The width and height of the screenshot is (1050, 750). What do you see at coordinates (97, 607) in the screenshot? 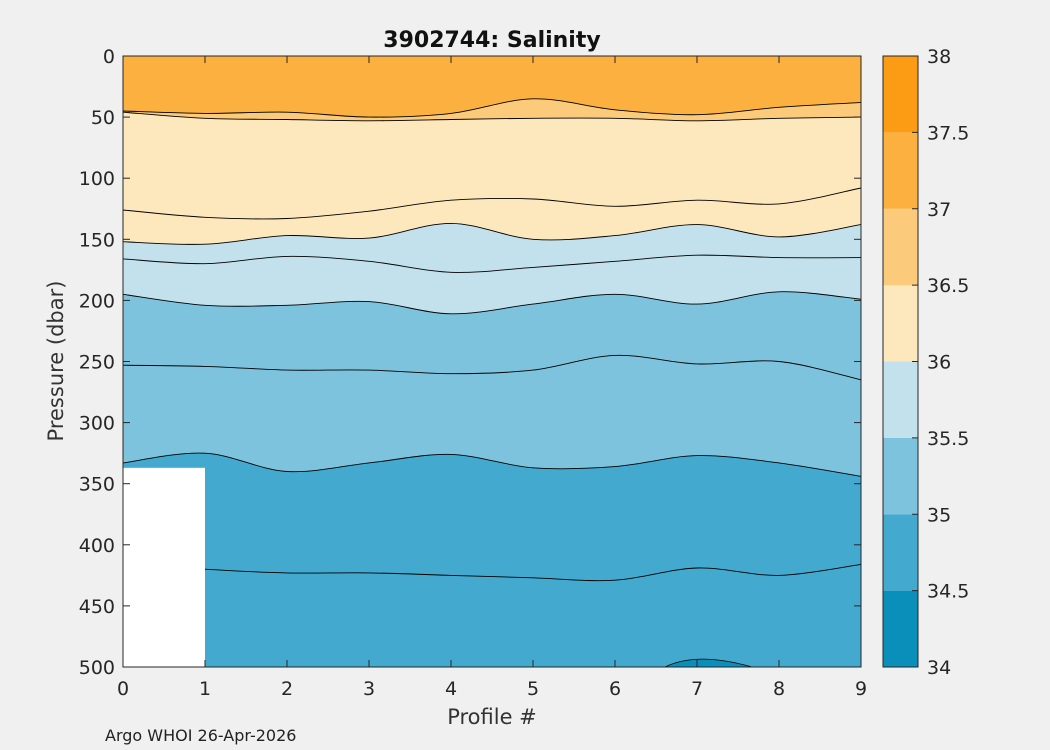
I see `y-tick-label: 450` at bounding box center [97, 607].